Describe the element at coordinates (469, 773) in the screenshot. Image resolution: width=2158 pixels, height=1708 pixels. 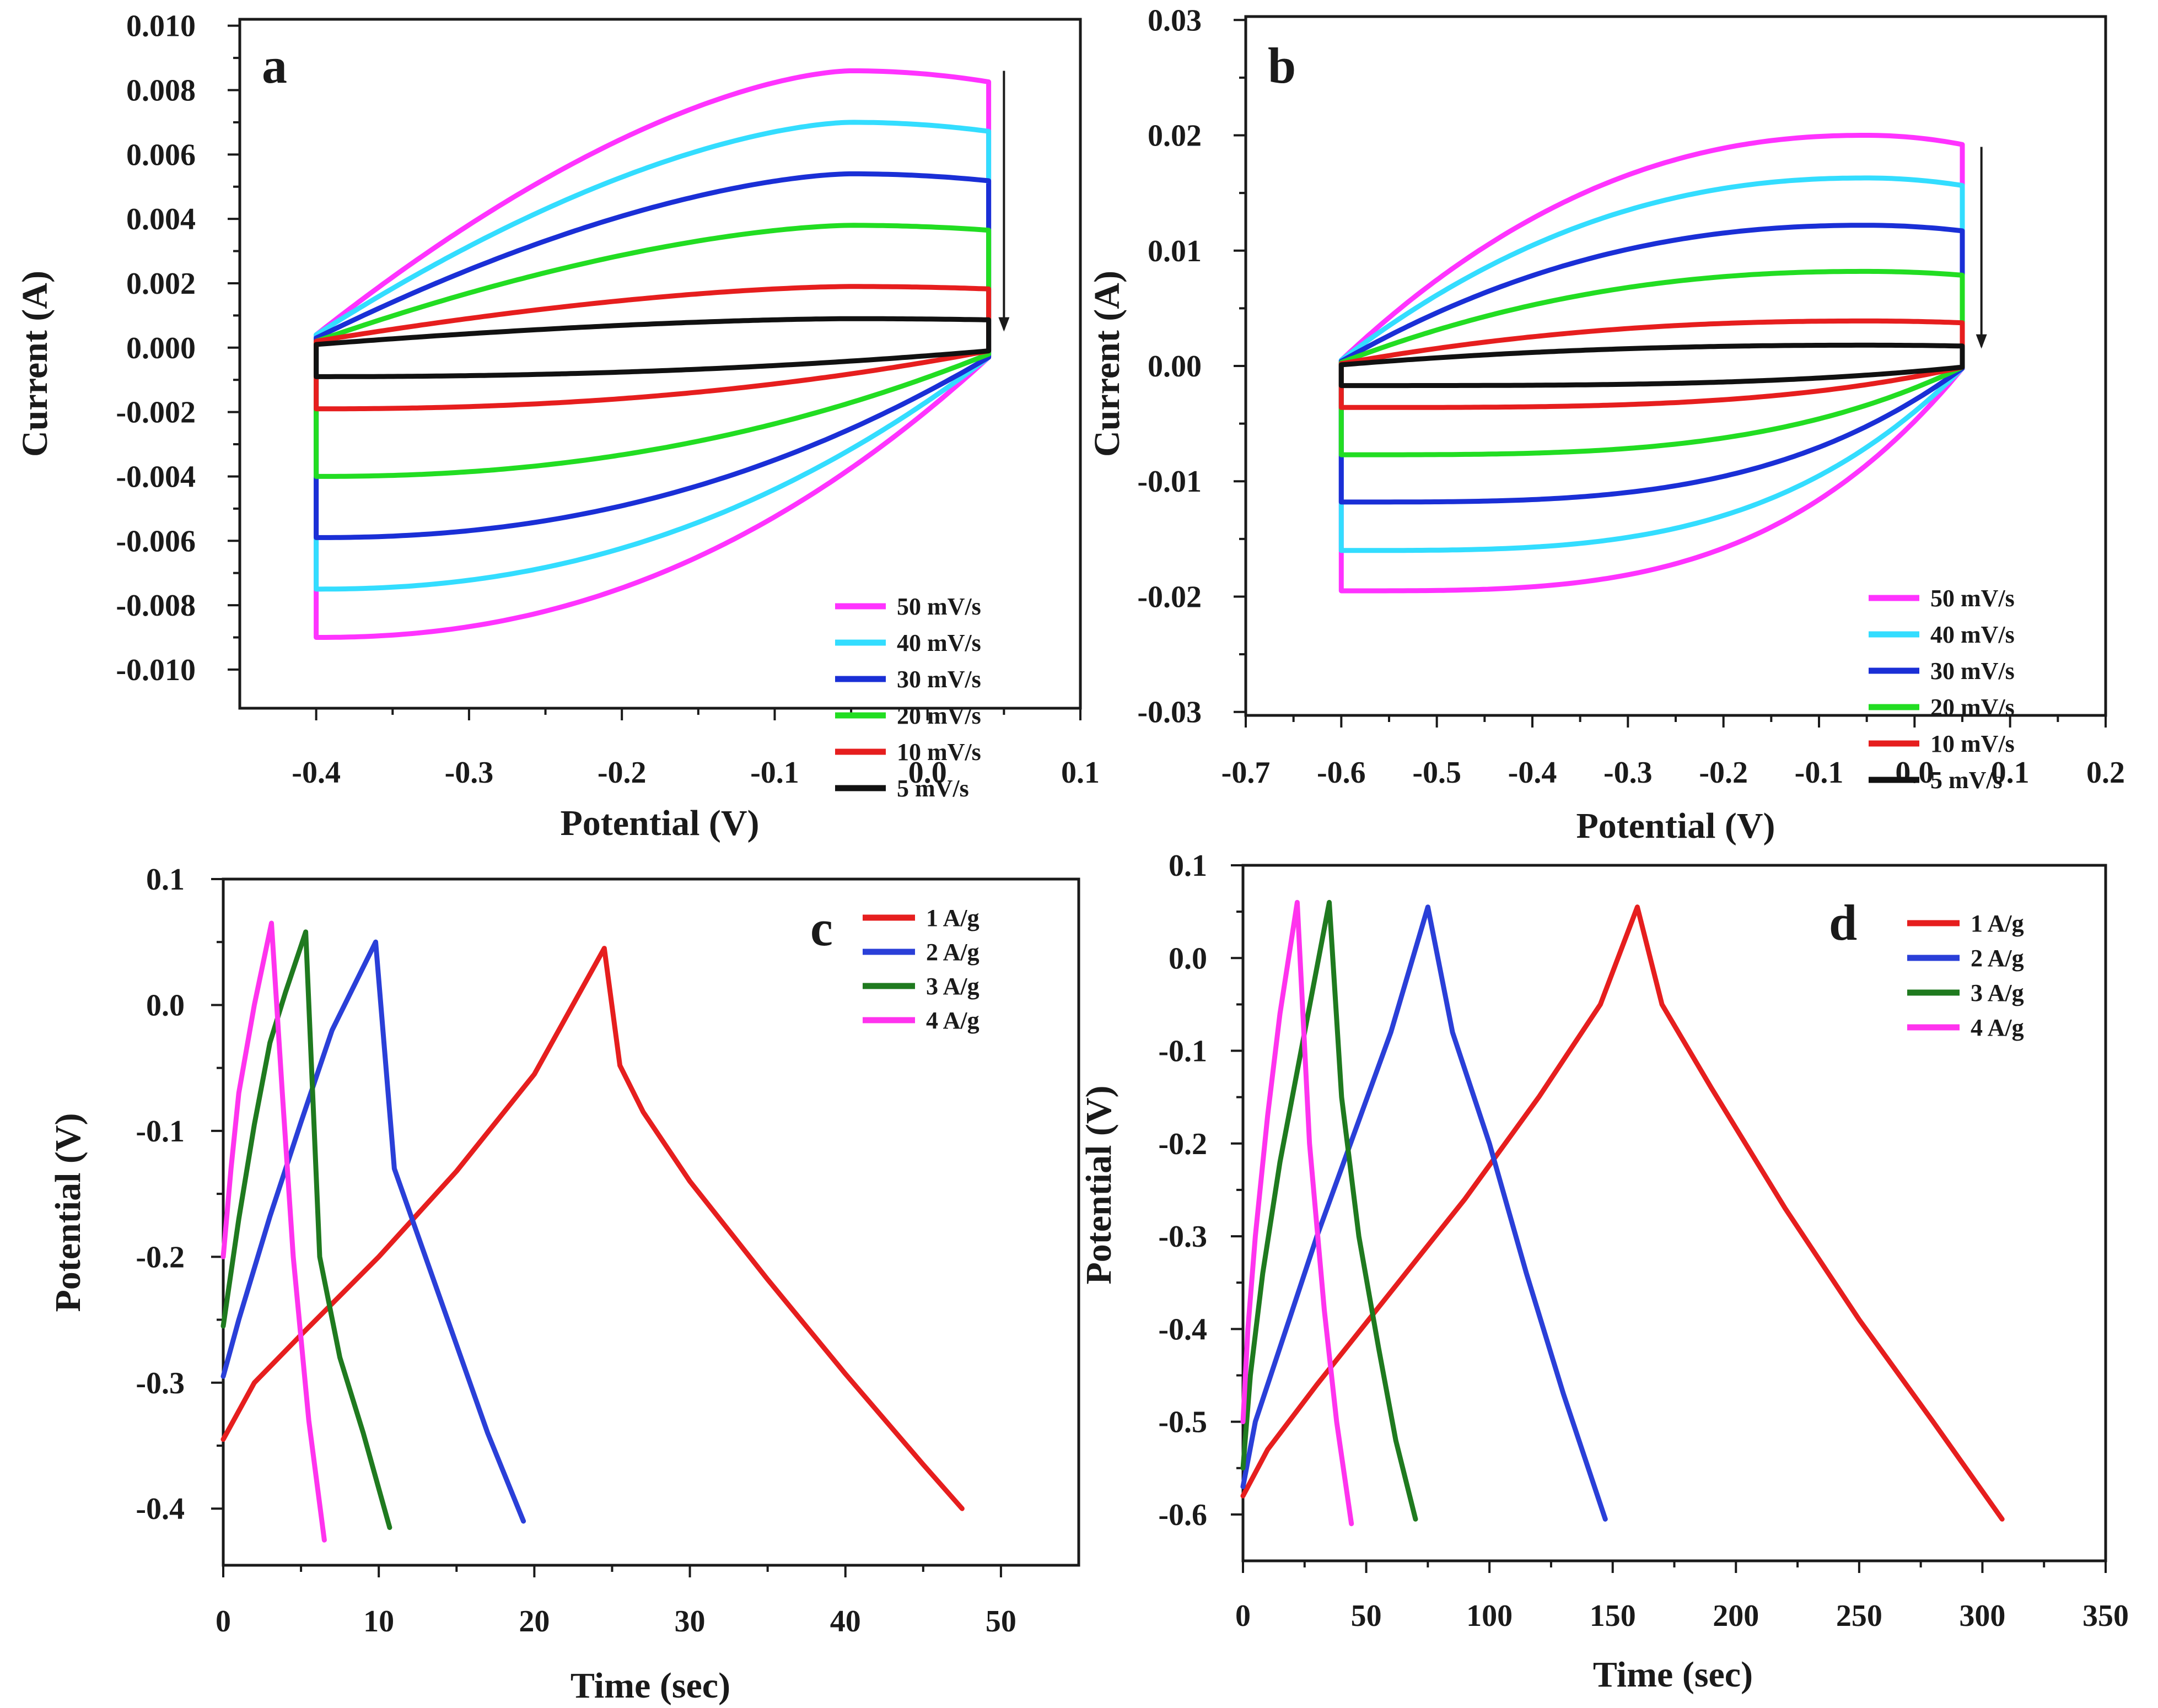
I see `x-tick-label: -0.3` at that location.